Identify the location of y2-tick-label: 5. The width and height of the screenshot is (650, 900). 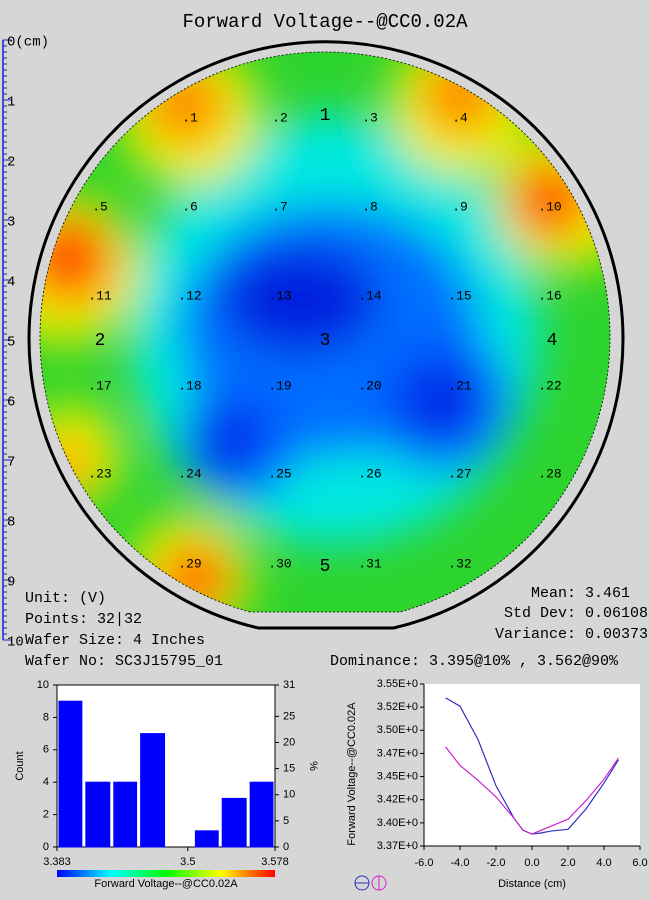
(286, 821).